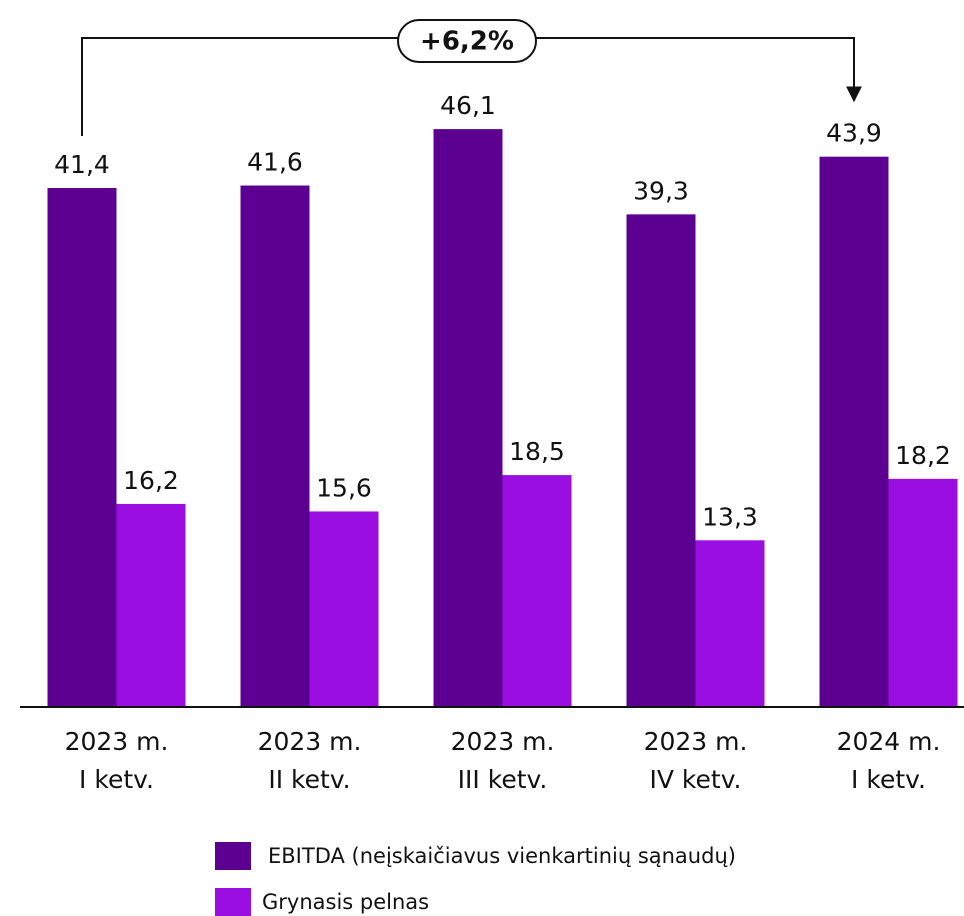 This screenshot has width=964, height=916. I want to click on annotation-pill, so click(467, 41).